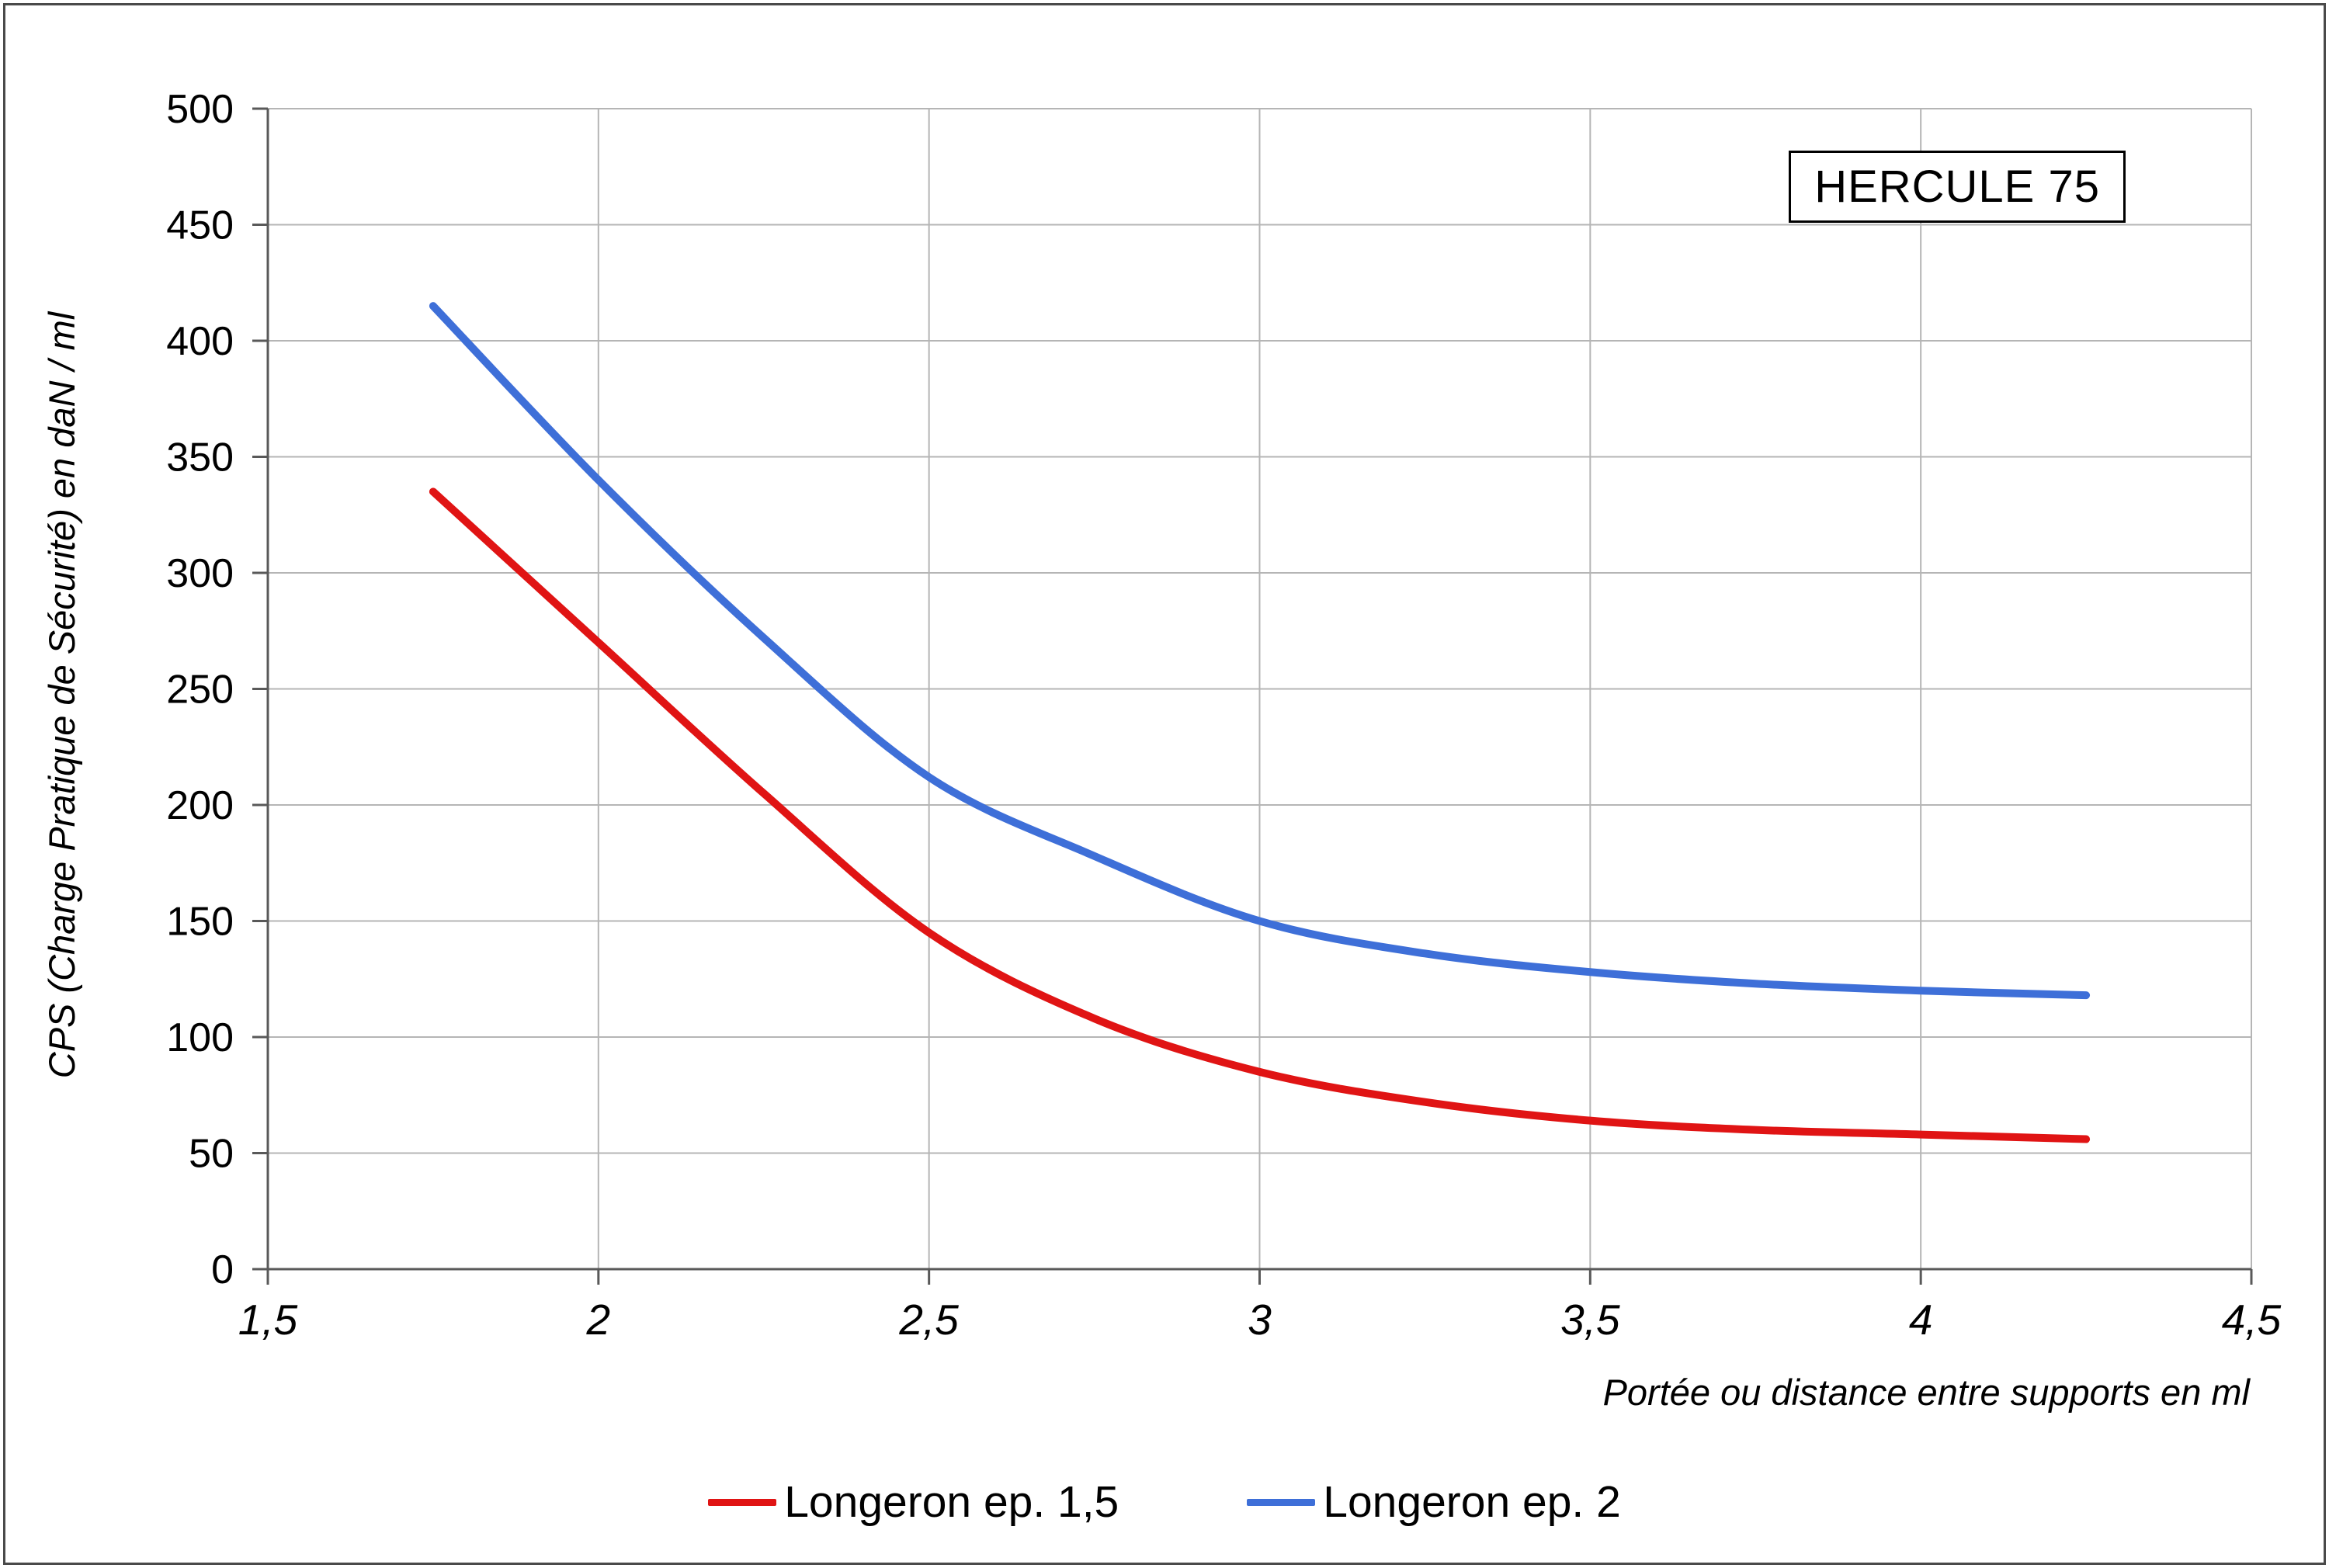  Describe the element at coordinates (200, 805) in the screenshot. I see `svg-text: 200` at that location.